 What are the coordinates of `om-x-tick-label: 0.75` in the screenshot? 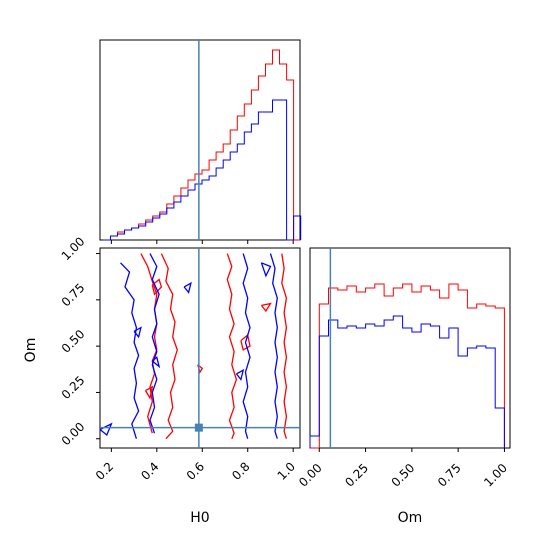 It's located at (449, 475).